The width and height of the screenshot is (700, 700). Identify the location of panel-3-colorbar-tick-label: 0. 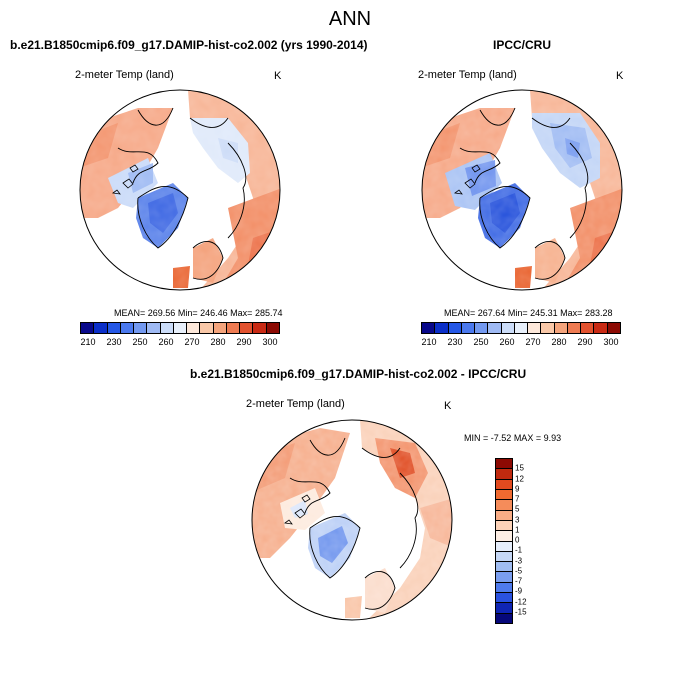
(517, 540).